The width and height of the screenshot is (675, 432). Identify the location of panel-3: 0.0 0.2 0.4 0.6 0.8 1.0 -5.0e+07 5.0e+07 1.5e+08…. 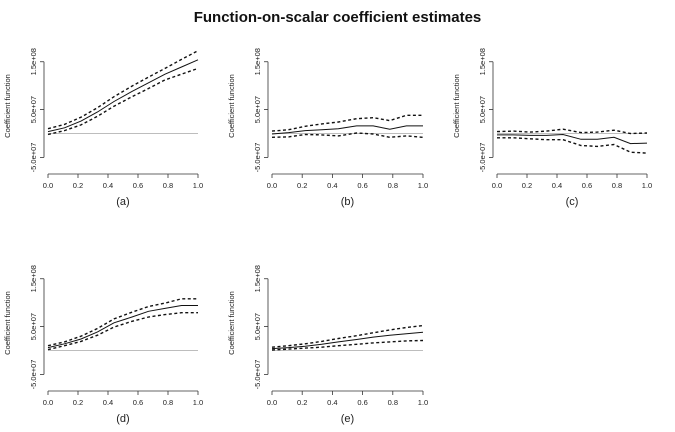
(552, 128).